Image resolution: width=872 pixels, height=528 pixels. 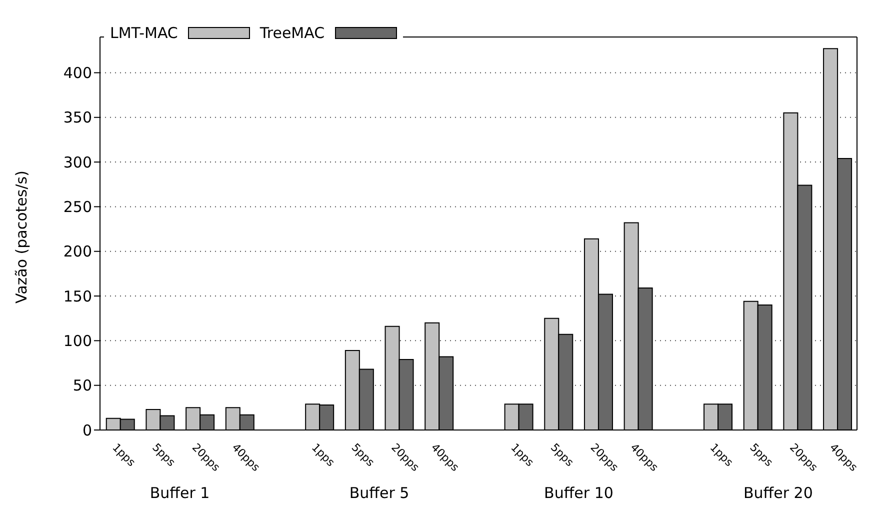 What do you see at coordinates (77, 251) in the screenshot?
I see `y-tick-label: 200` at bounding box center [77, 251].